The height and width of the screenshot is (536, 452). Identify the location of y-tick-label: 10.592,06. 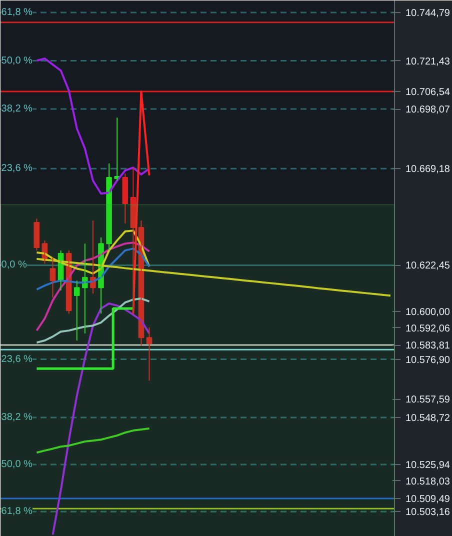
(428, 328).